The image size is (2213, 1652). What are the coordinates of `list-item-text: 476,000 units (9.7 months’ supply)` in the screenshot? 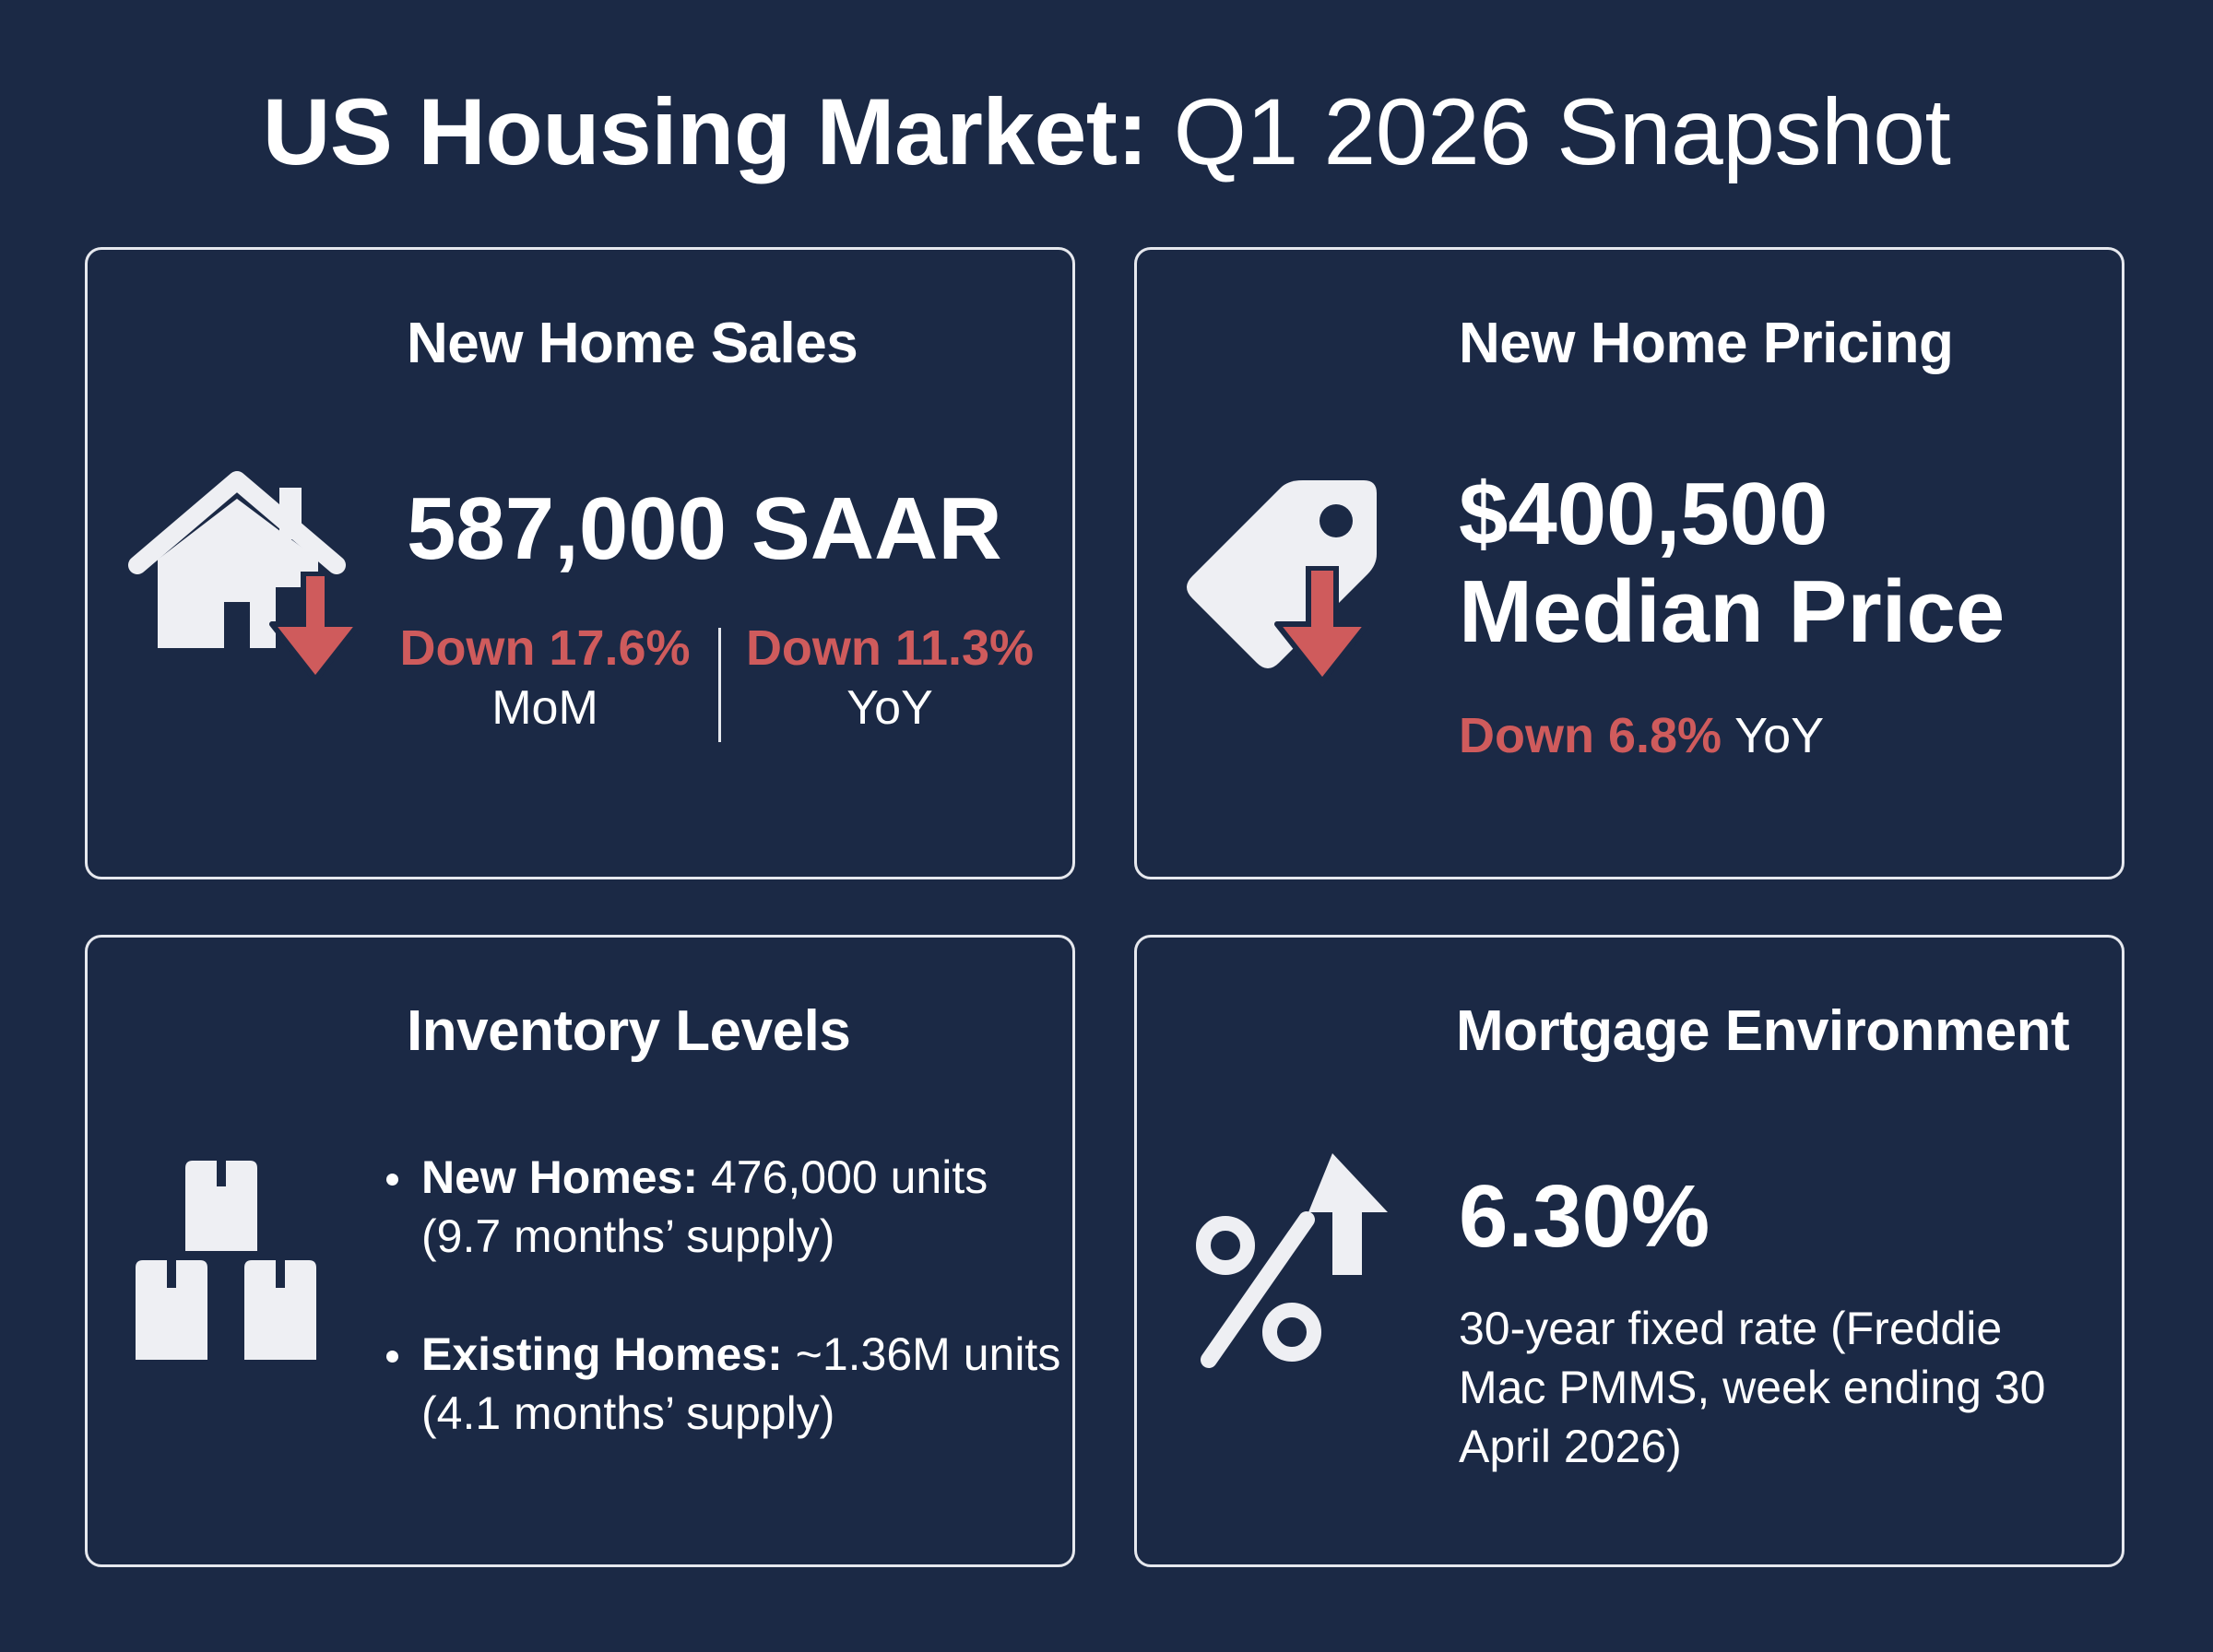 It's located at (704, 1206).